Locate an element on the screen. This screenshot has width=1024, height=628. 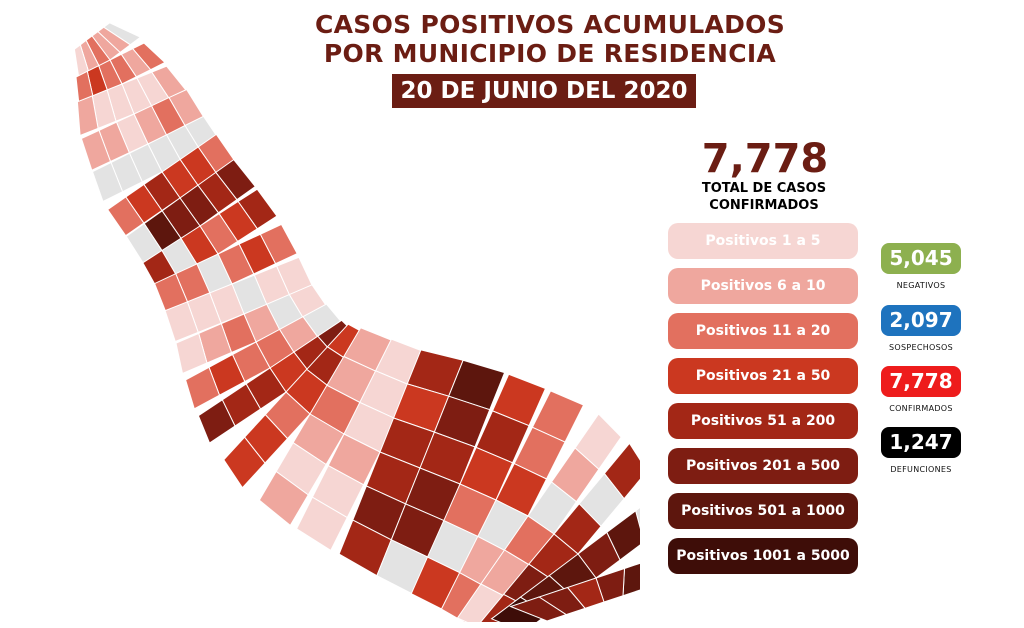
legend-item-6-10: Positivos 6 a 10 is located at coordinates (763, 286).